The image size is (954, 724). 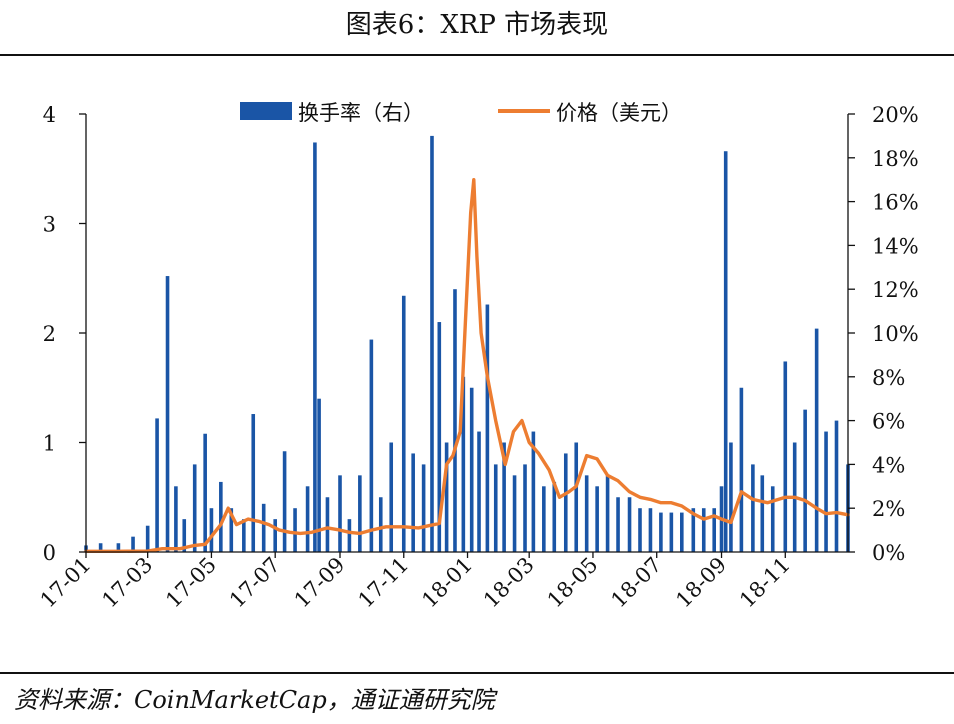 What do you see at coordinates (895, 334) in the screenshot?
I see `right-tick-label: 10%` at bounding box center [895, 334].